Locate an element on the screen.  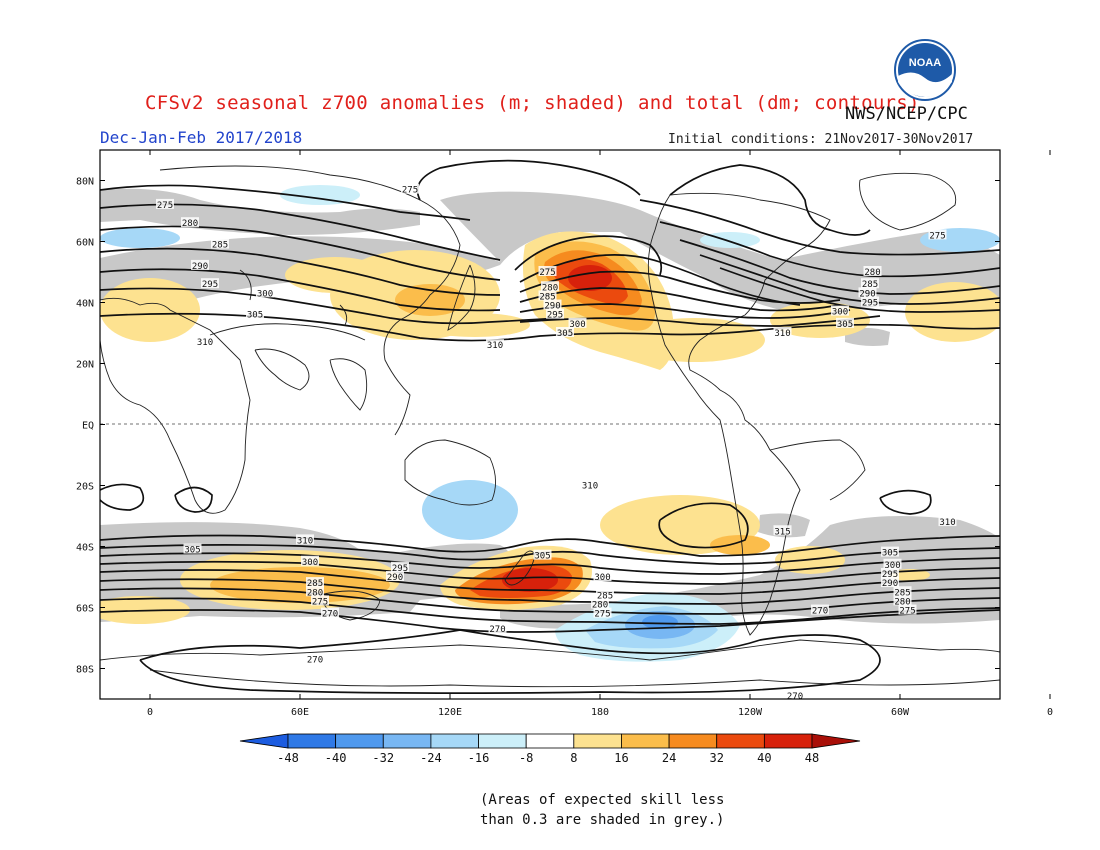
lon-tick-label: 120E is located at coordinates (450, 712).